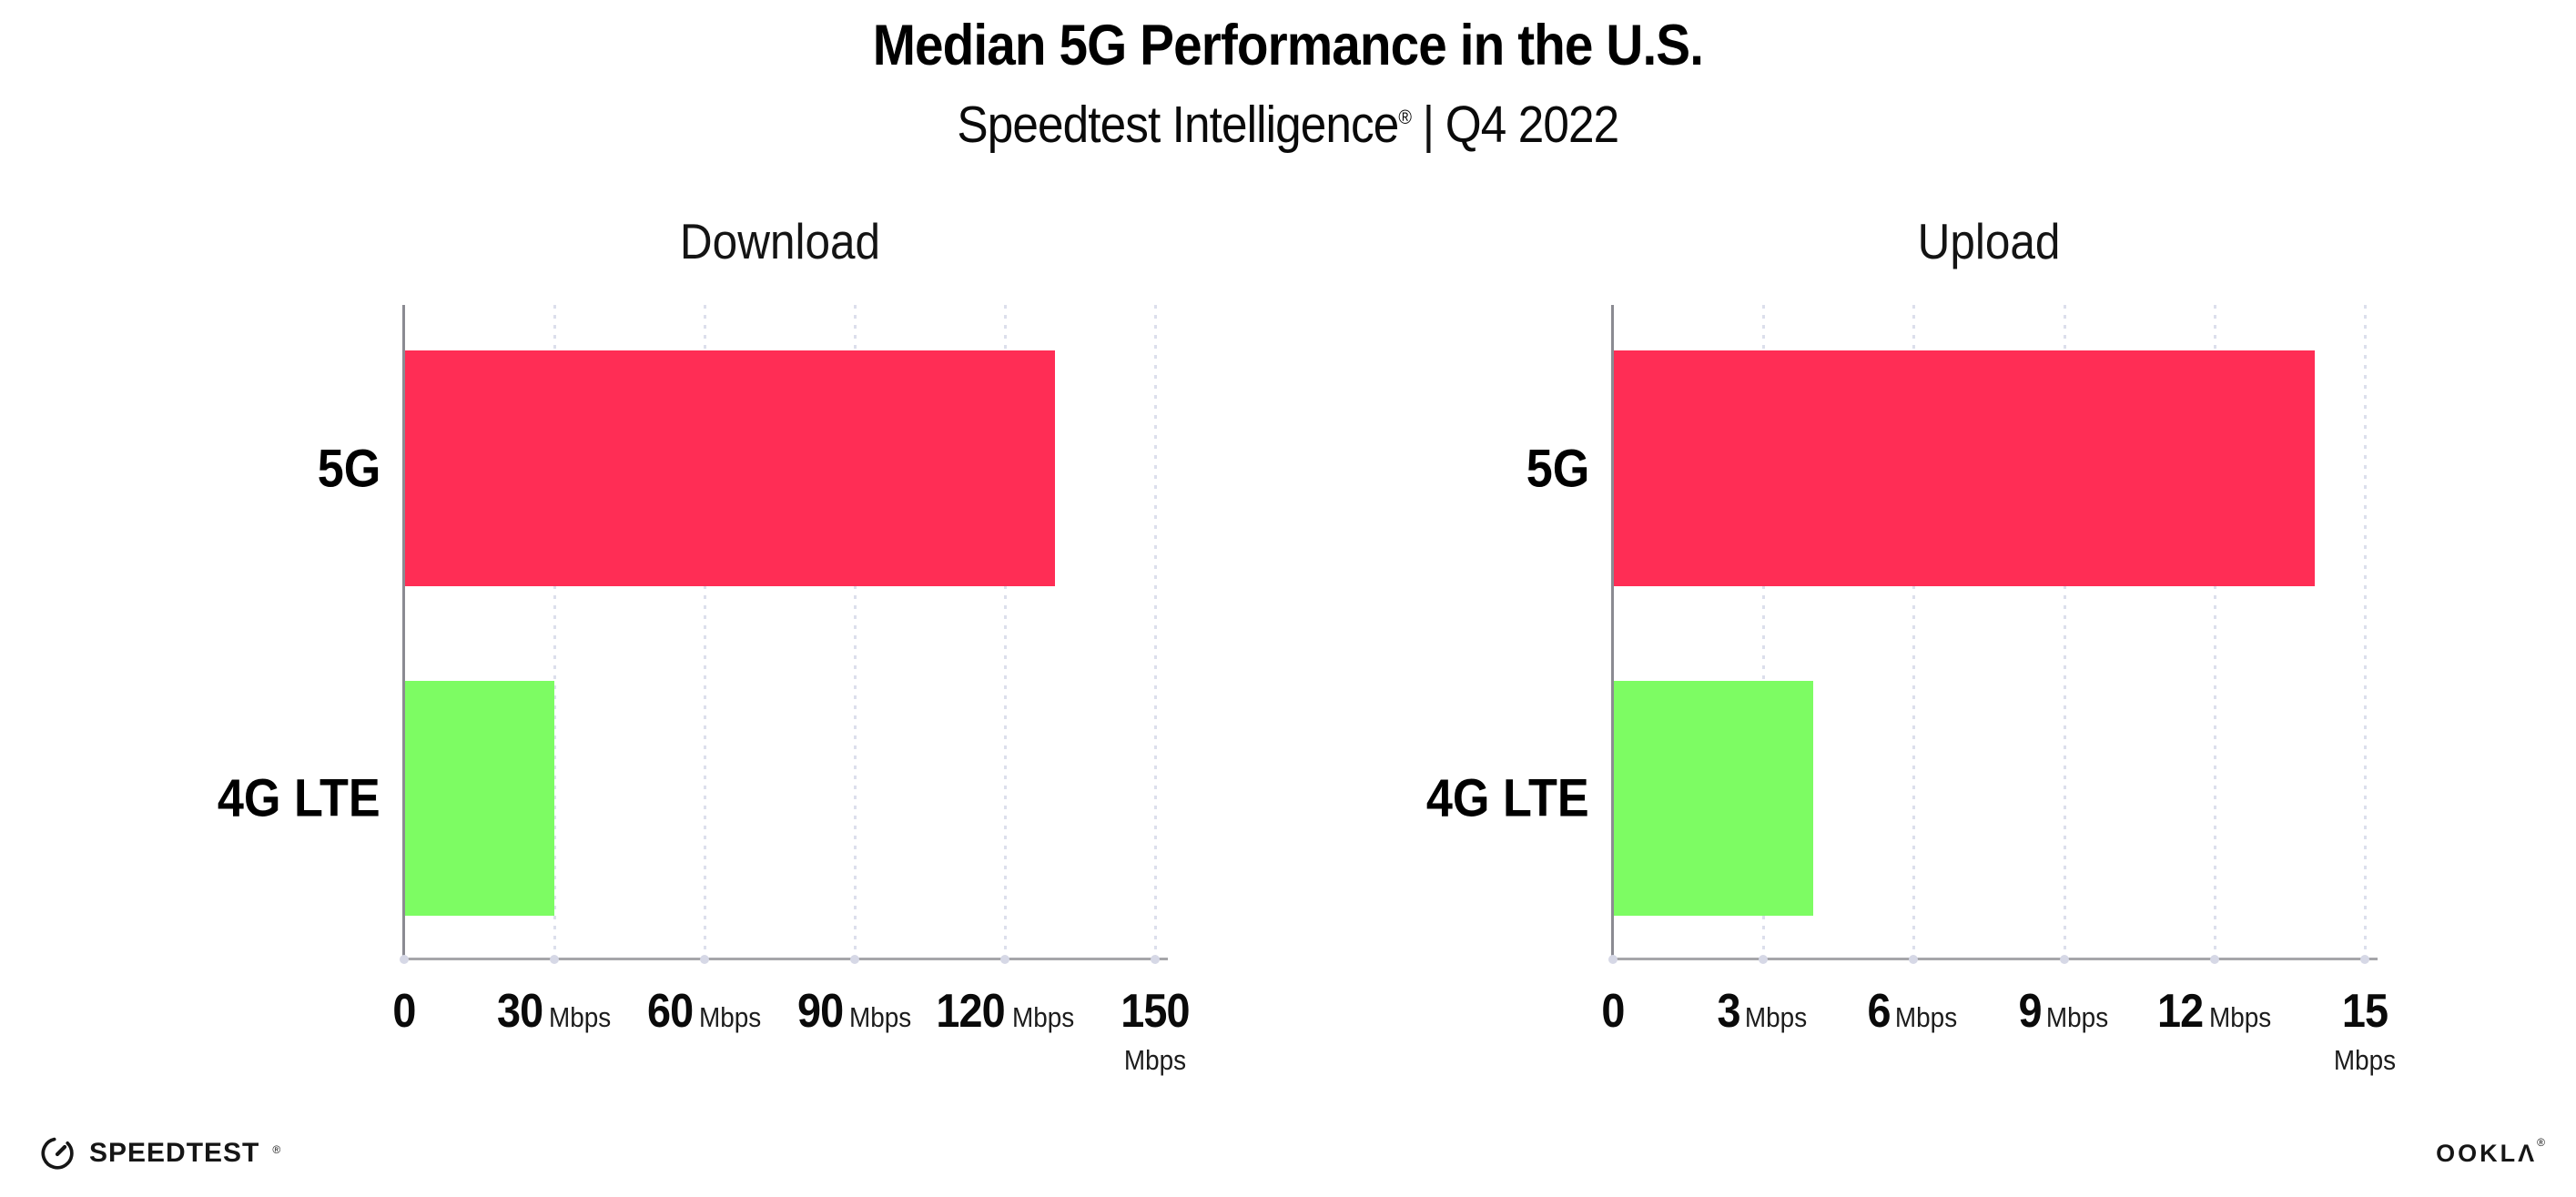 The height and width of the screenshot is (1197, 2576). Describe the element at coordinates (2030, 1011) in the screenshot. I see `tick-value: 9` at that location.